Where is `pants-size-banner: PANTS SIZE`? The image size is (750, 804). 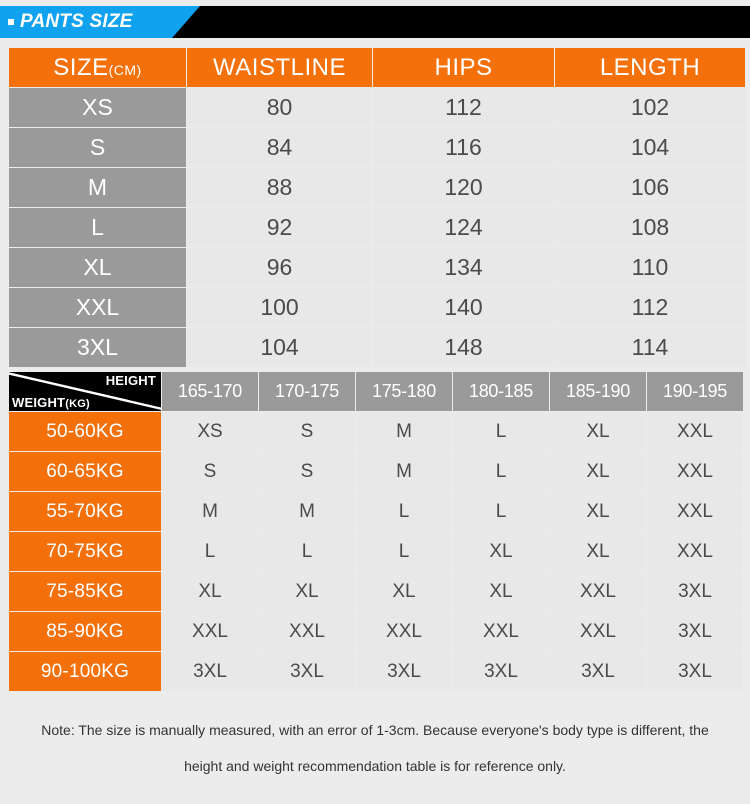
pants-size-banner: PANTS SIZE is located at coordinates (375, 22).